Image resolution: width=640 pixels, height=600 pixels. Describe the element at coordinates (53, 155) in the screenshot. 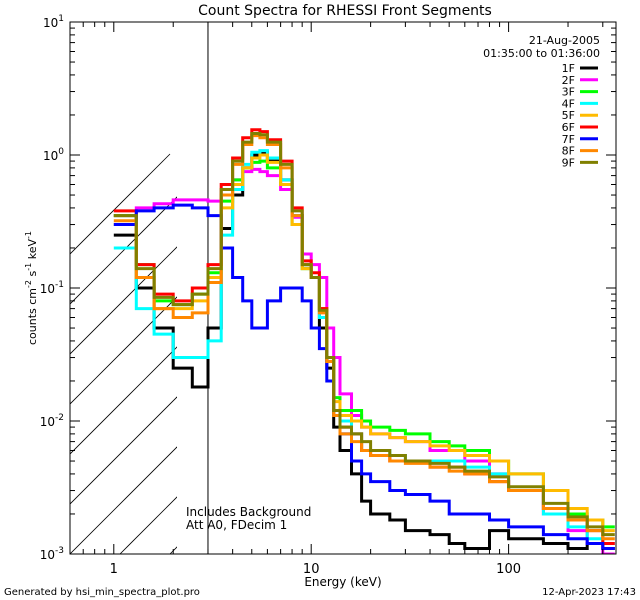

I see `y-tick-label: 10⁰` at that location.